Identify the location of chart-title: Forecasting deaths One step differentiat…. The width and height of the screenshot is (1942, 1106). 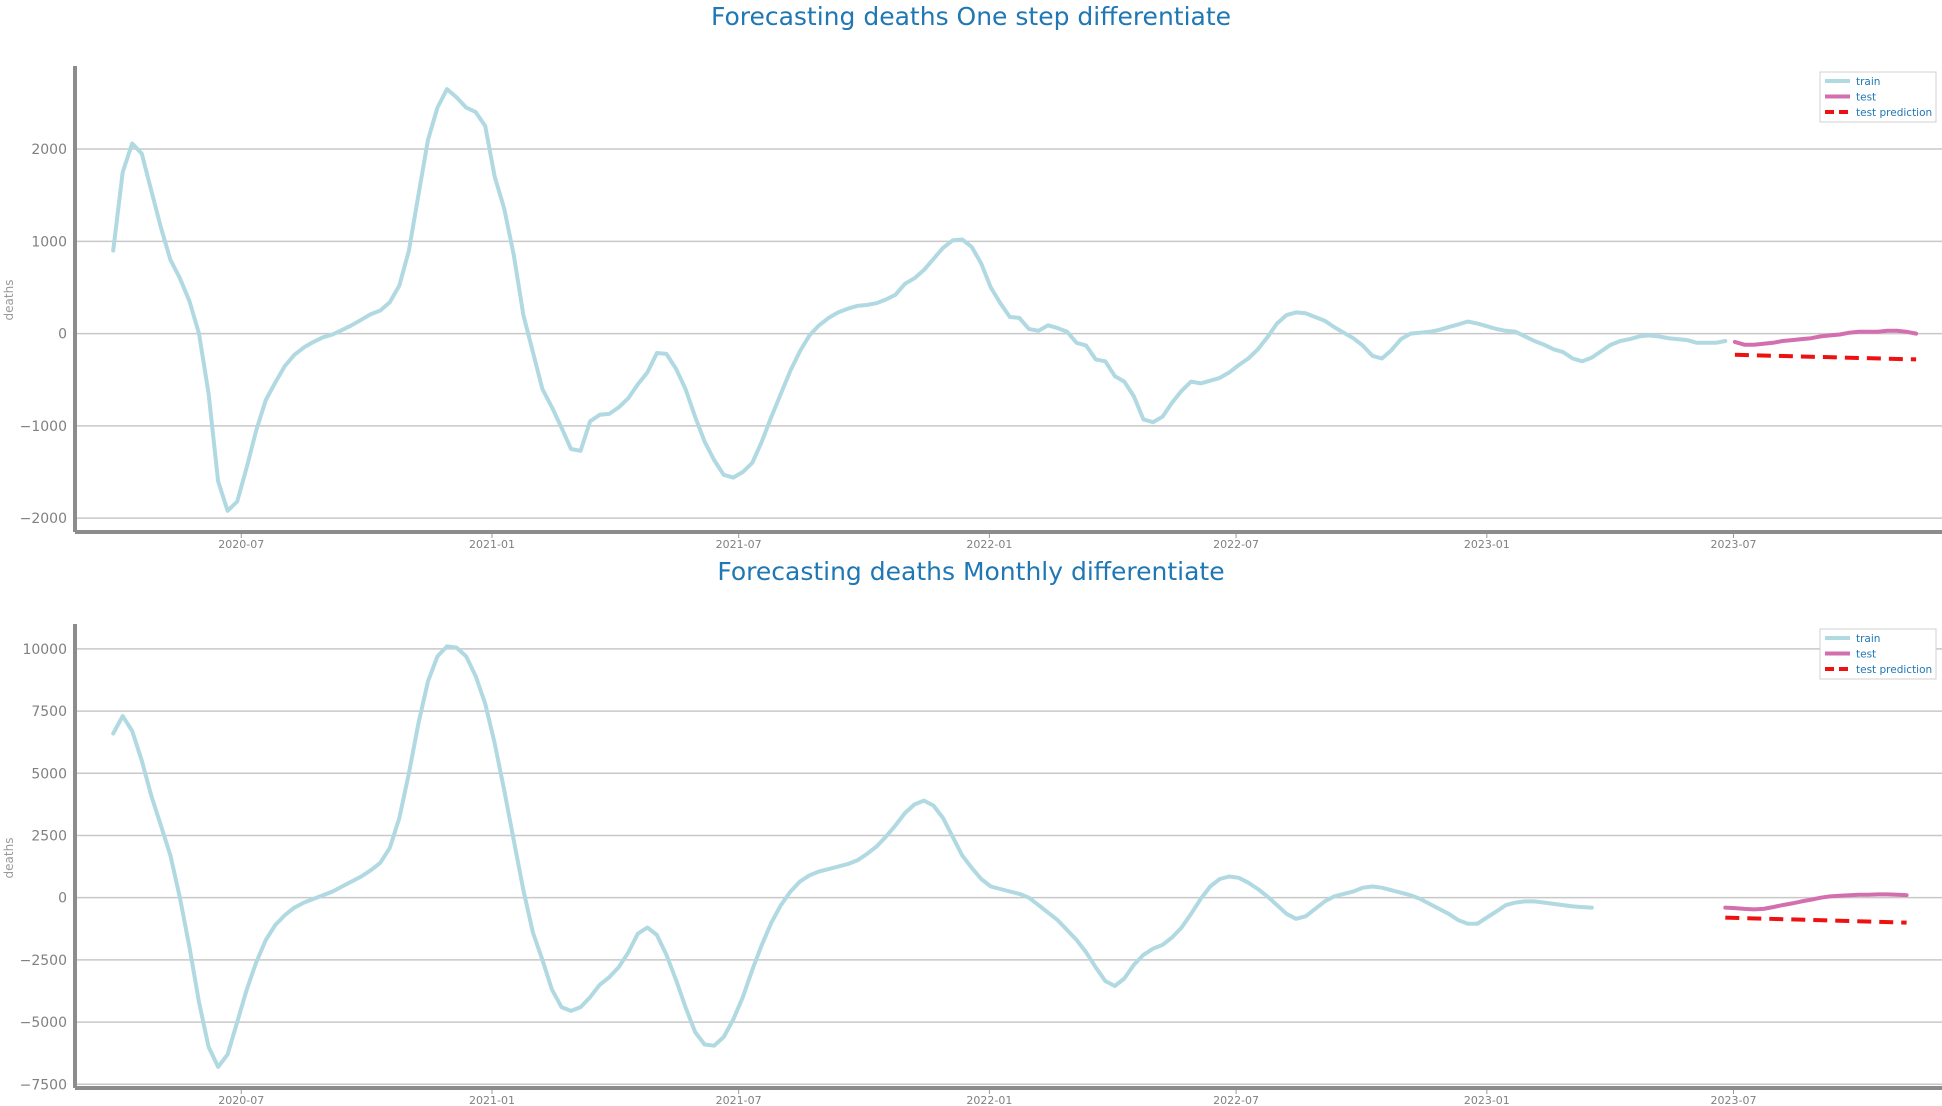
(971, 16).